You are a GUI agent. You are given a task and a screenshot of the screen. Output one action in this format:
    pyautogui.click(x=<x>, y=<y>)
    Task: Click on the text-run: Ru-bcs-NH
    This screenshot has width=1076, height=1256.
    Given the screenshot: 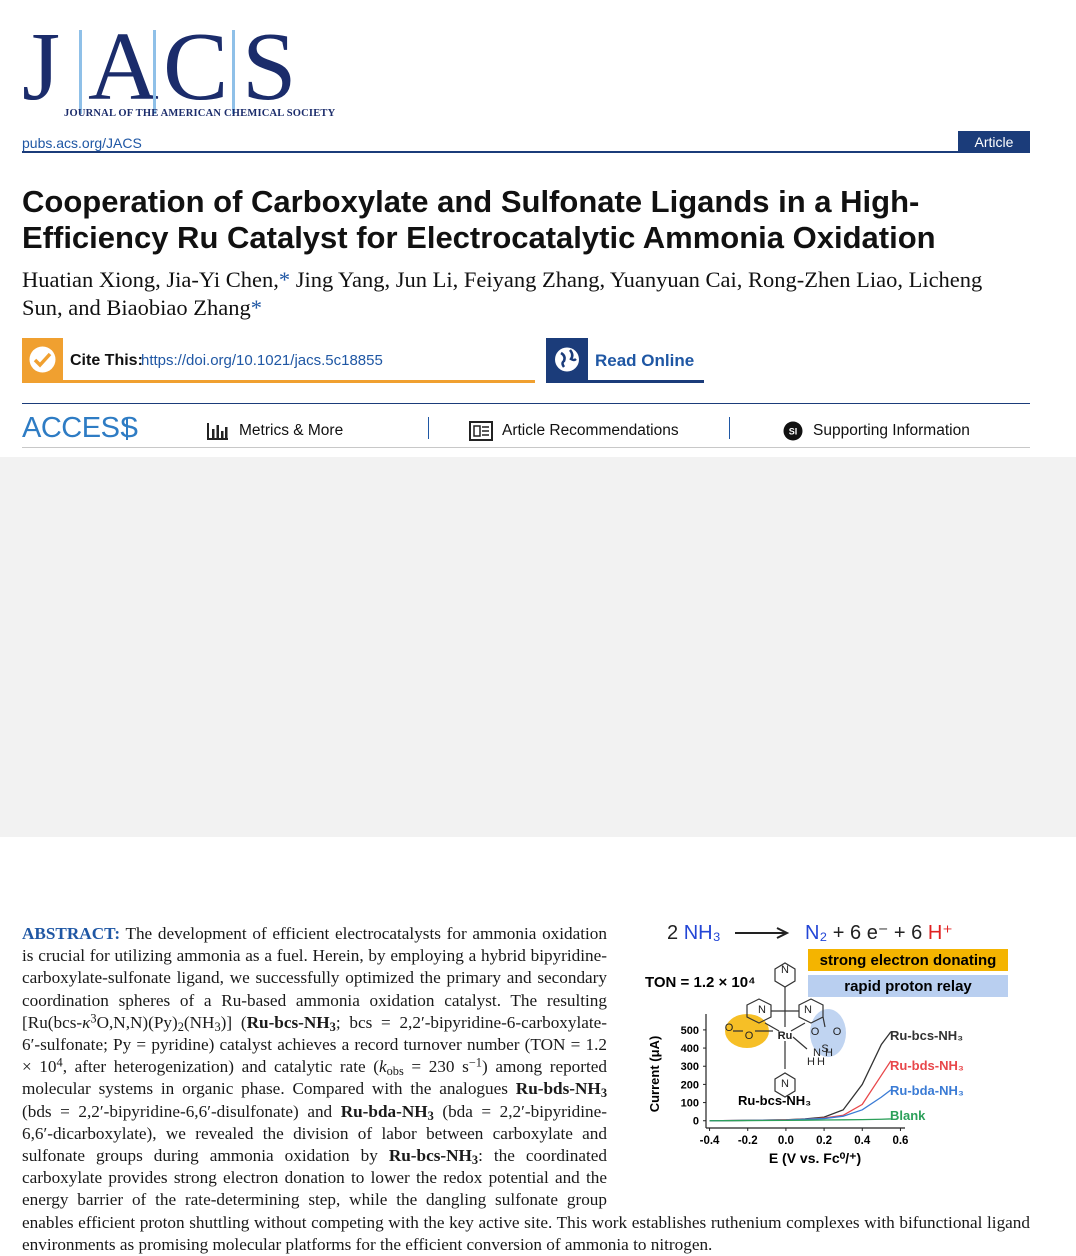 What is the action you would take?
    pyautogui.click(x=288, y=1022)
    